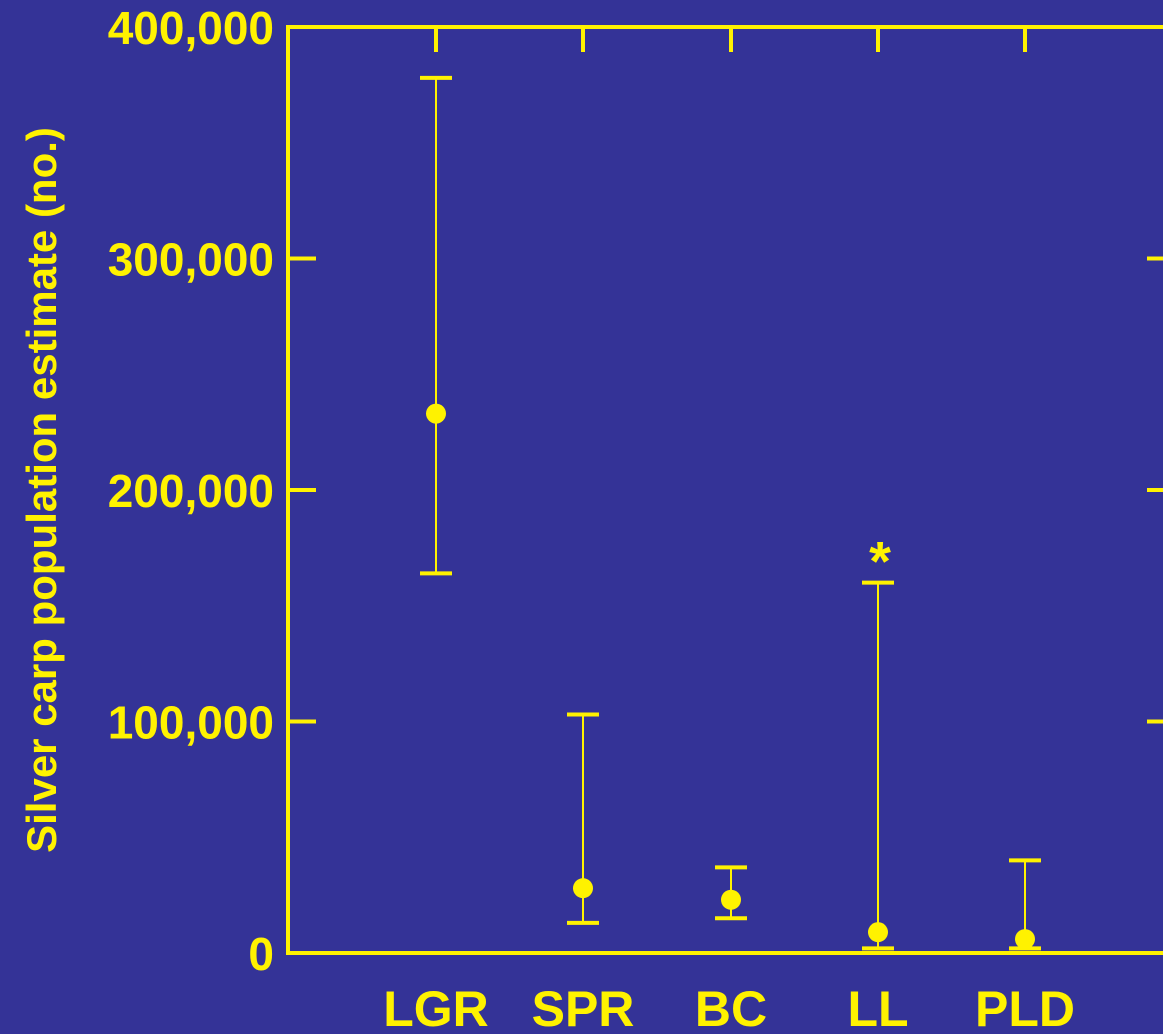  Describe the element at coordinates (583, 1007) in the screenshot. I see `x-tick-label: SPR` at that location.